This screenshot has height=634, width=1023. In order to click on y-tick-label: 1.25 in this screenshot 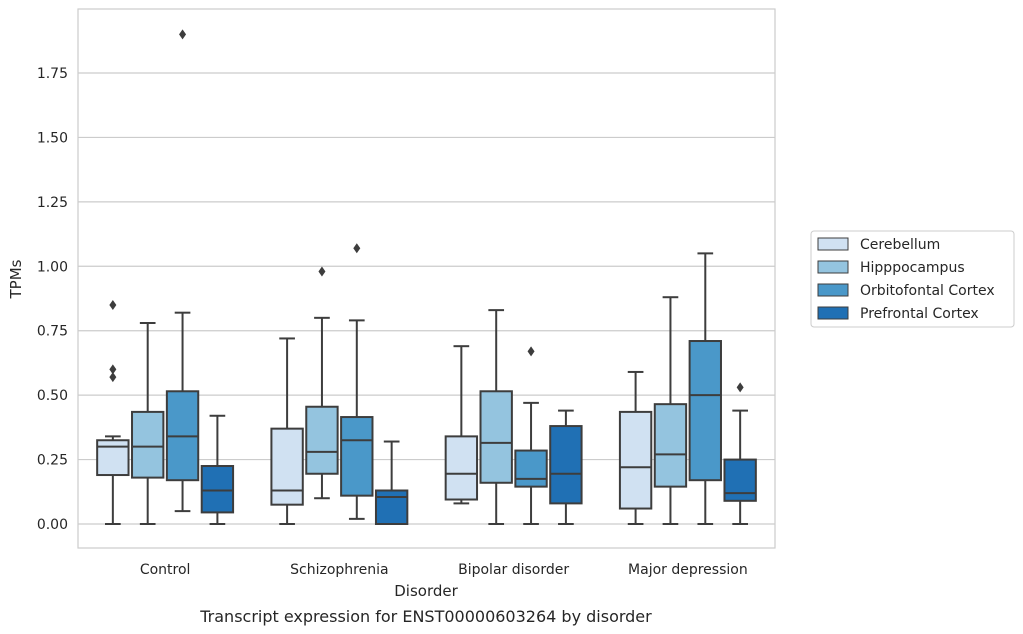, I will do `click(52, 203)`.